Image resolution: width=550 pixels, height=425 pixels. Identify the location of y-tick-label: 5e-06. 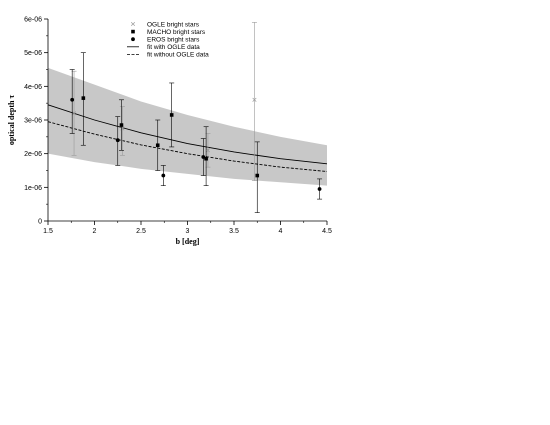
(33, 53).